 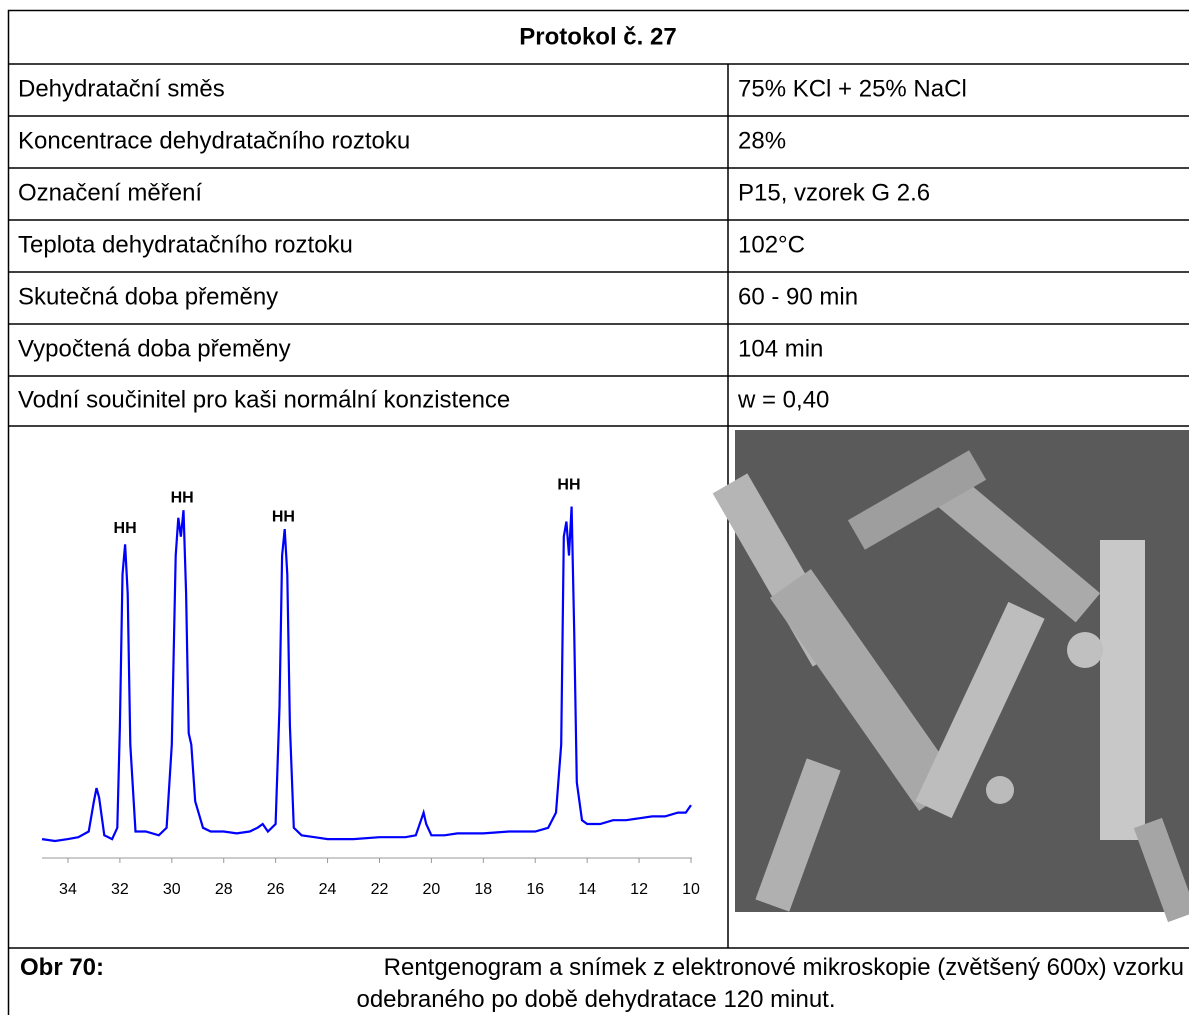 What do you see at coordinates (834, 192) in the screenshot?
I see `row-value: P15, vzorek G 2.6` at bounding box center [834, 192].